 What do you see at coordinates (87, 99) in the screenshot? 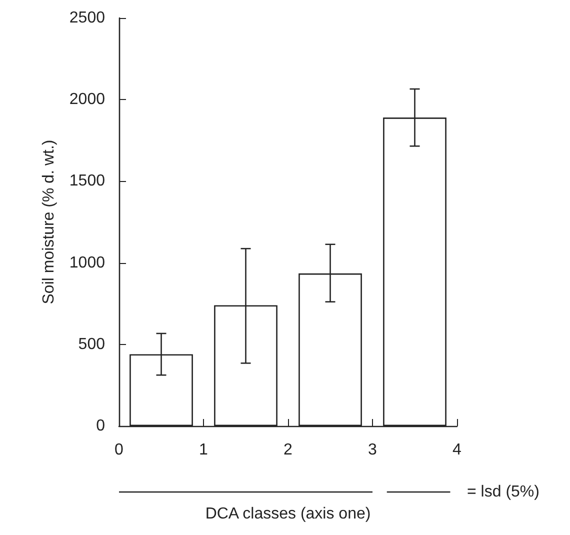
I see `y-tick-label: 2000` at bounding box center [87, 99].